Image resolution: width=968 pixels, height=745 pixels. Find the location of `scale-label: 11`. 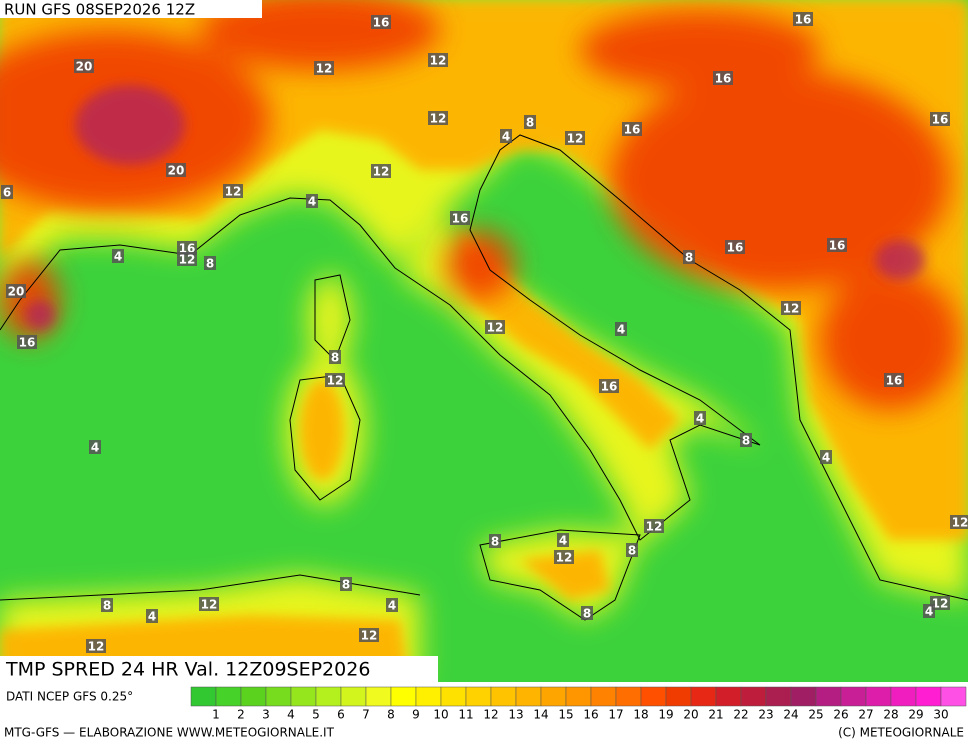

scale-label: 11 is located at coordinates (465, 715).